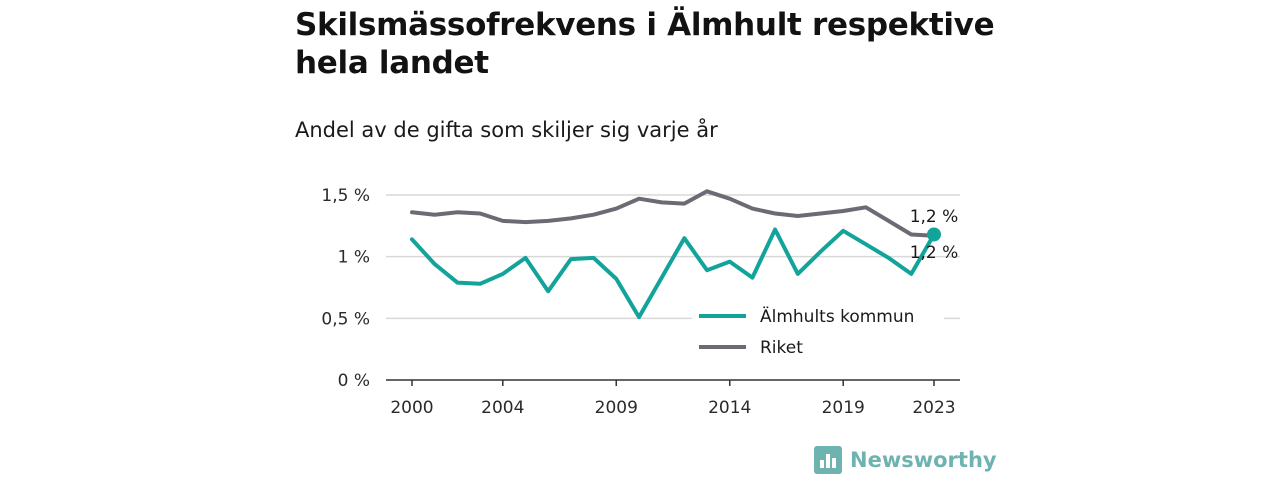 The height and width of the screenshot is (480, 1280). I want to click on x-tick-label: 2009, so click(616, 408).